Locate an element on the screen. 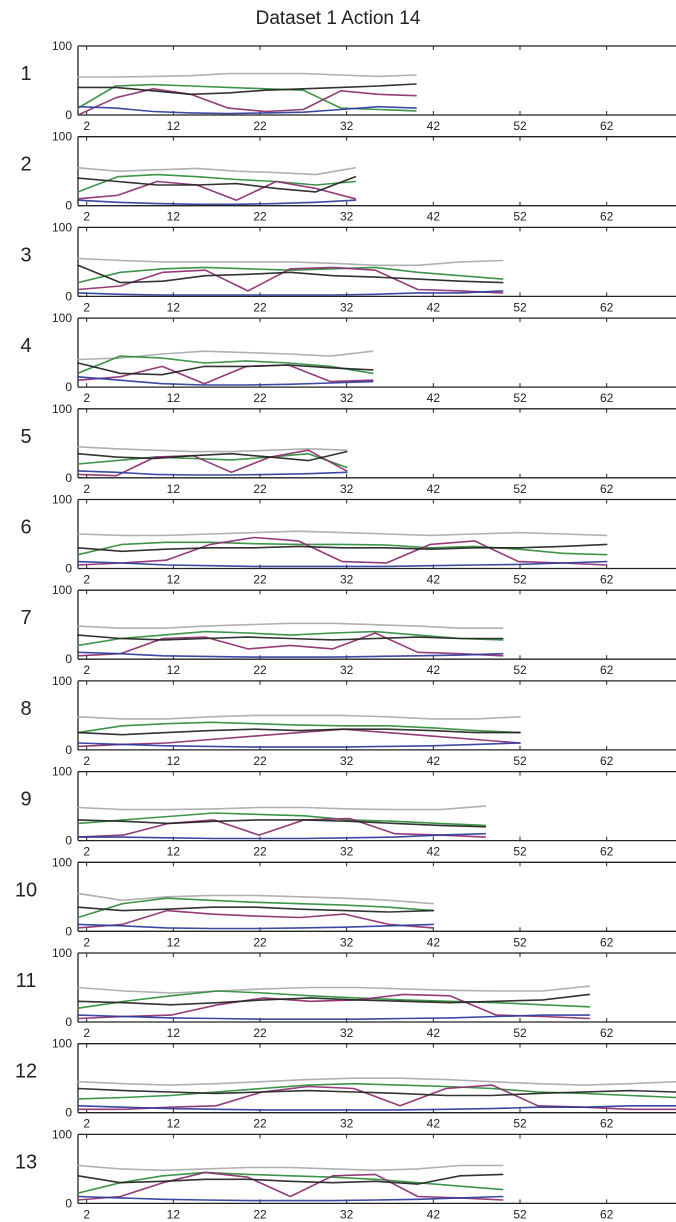 The width and height of the screenshot is (676, 1222). panel-label: 4 is located at coordinates (25, 346).